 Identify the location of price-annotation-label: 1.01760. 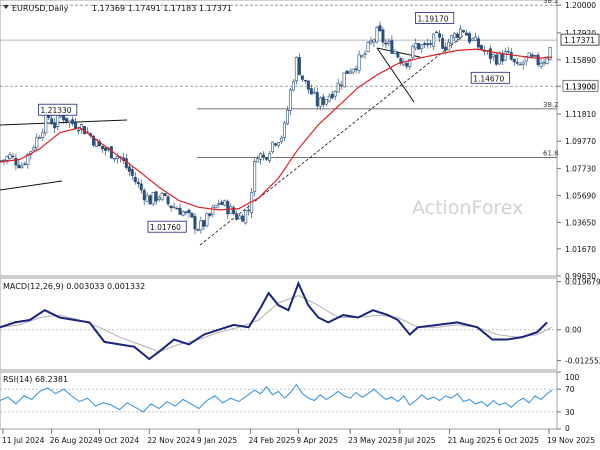
(165, 227).